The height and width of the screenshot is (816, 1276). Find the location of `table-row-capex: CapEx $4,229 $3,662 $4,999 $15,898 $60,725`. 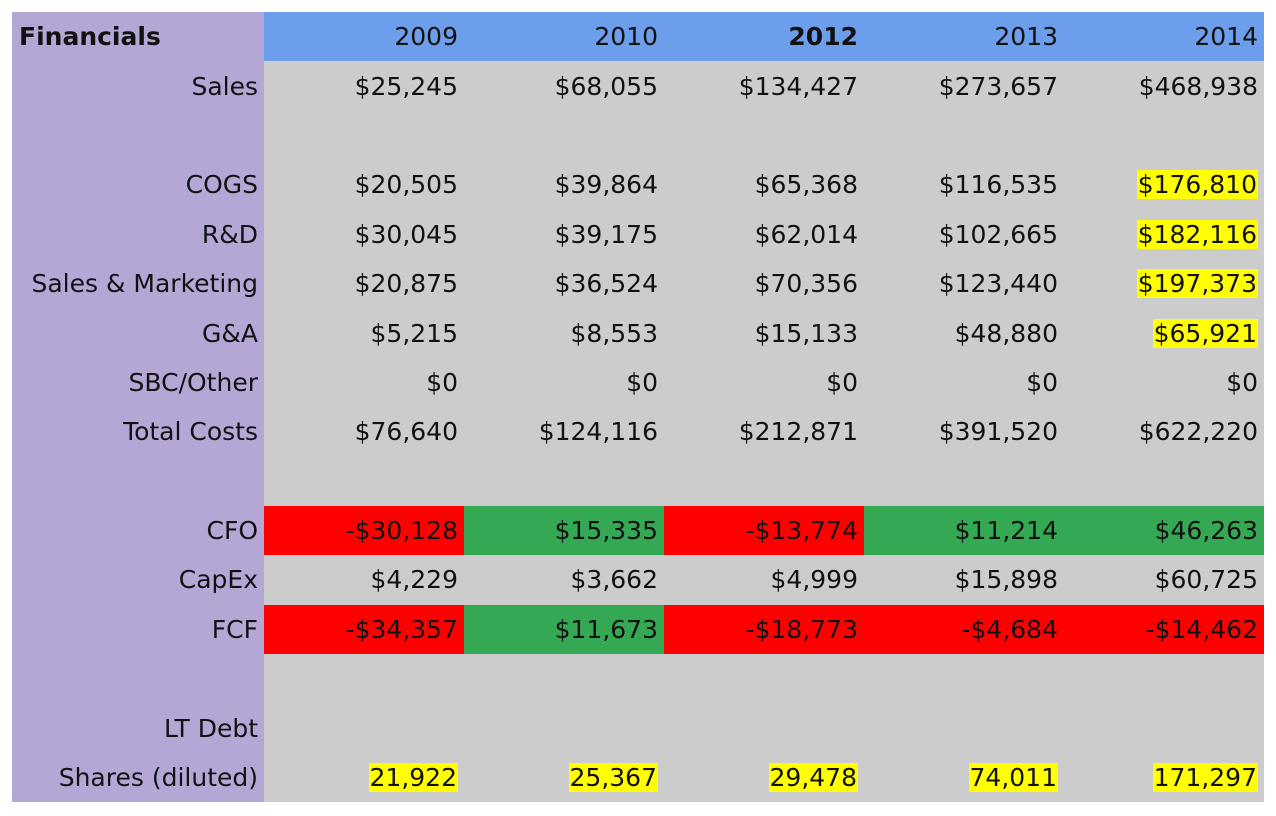

table-row-capex: CapEx $4,229 $3,662 $4,999 $15,898 $60,725 is located at coordinates (638, 580).